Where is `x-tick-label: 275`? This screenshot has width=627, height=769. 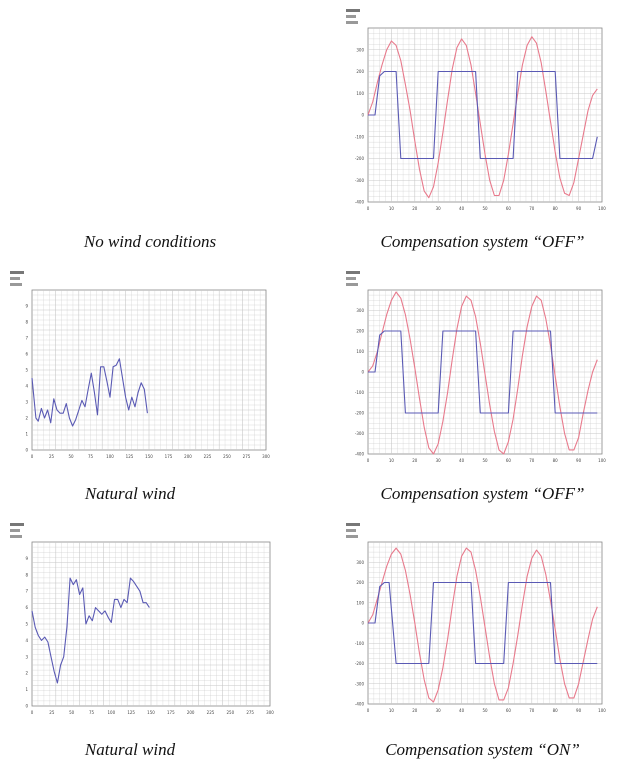
x-tick-label: 275 is located at coordinates (250, 712).